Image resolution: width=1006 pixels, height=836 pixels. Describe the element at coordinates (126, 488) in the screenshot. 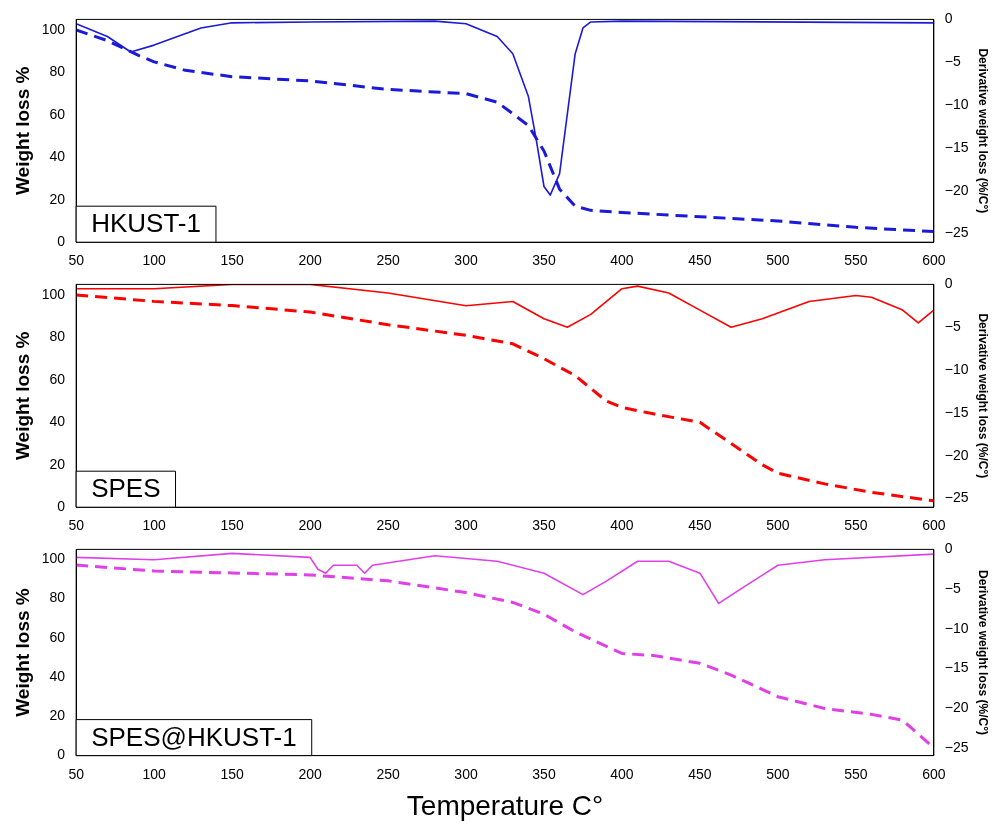

I see `annotation: SPES` at that location.